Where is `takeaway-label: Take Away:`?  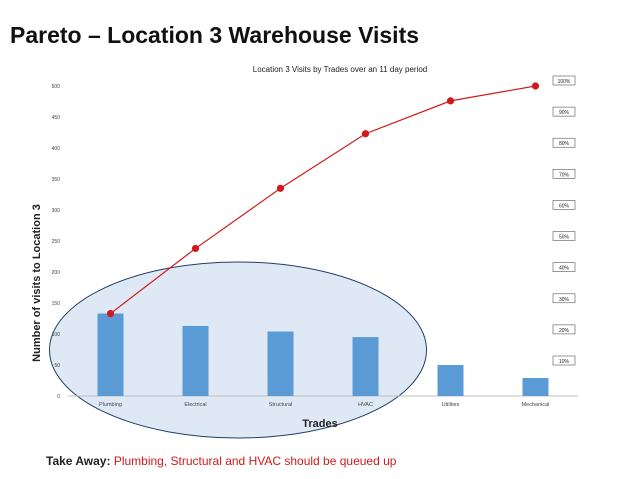 takeaway-label: Take Away: is located at coordinates (78, 461).